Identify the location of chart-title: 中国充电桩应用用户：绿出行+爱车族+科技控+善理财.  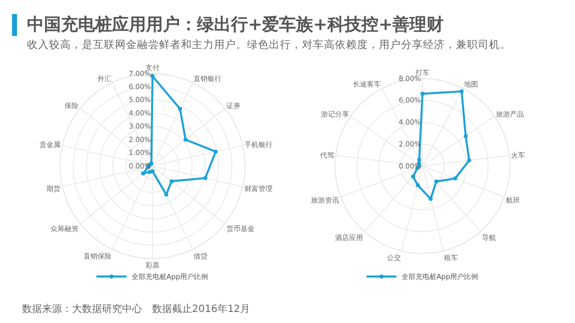
(291, 25).